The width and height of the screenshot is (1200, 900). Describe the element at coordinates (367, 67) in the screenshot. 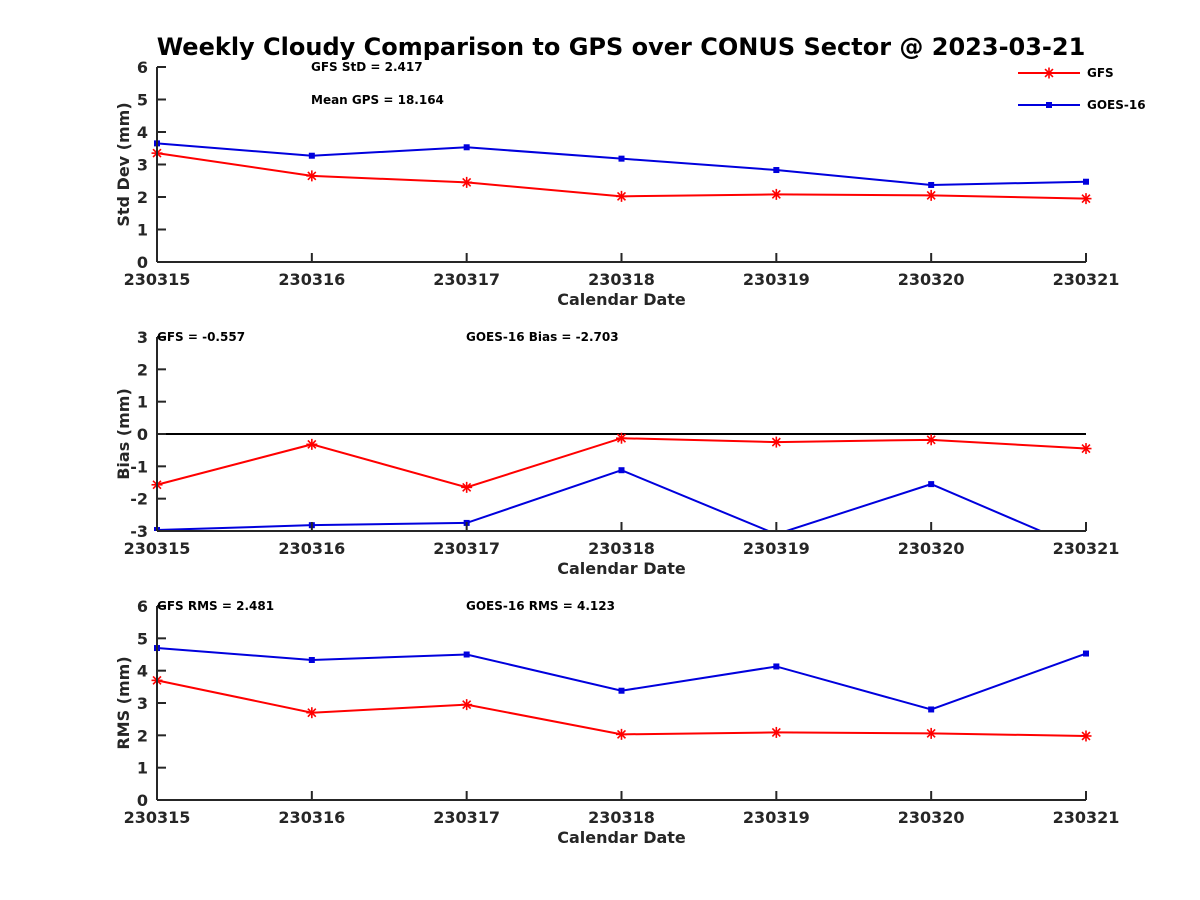

I see `stats-annotation: GFS StD = 2.417` at that location.